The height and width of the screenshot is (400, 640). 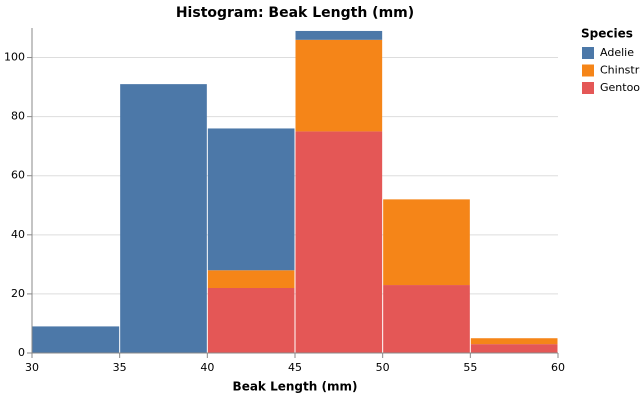 What do you see at coordinates (607, 34) in the screenshot?
I see `legend-title: Species` at bounding box center [607, 34].